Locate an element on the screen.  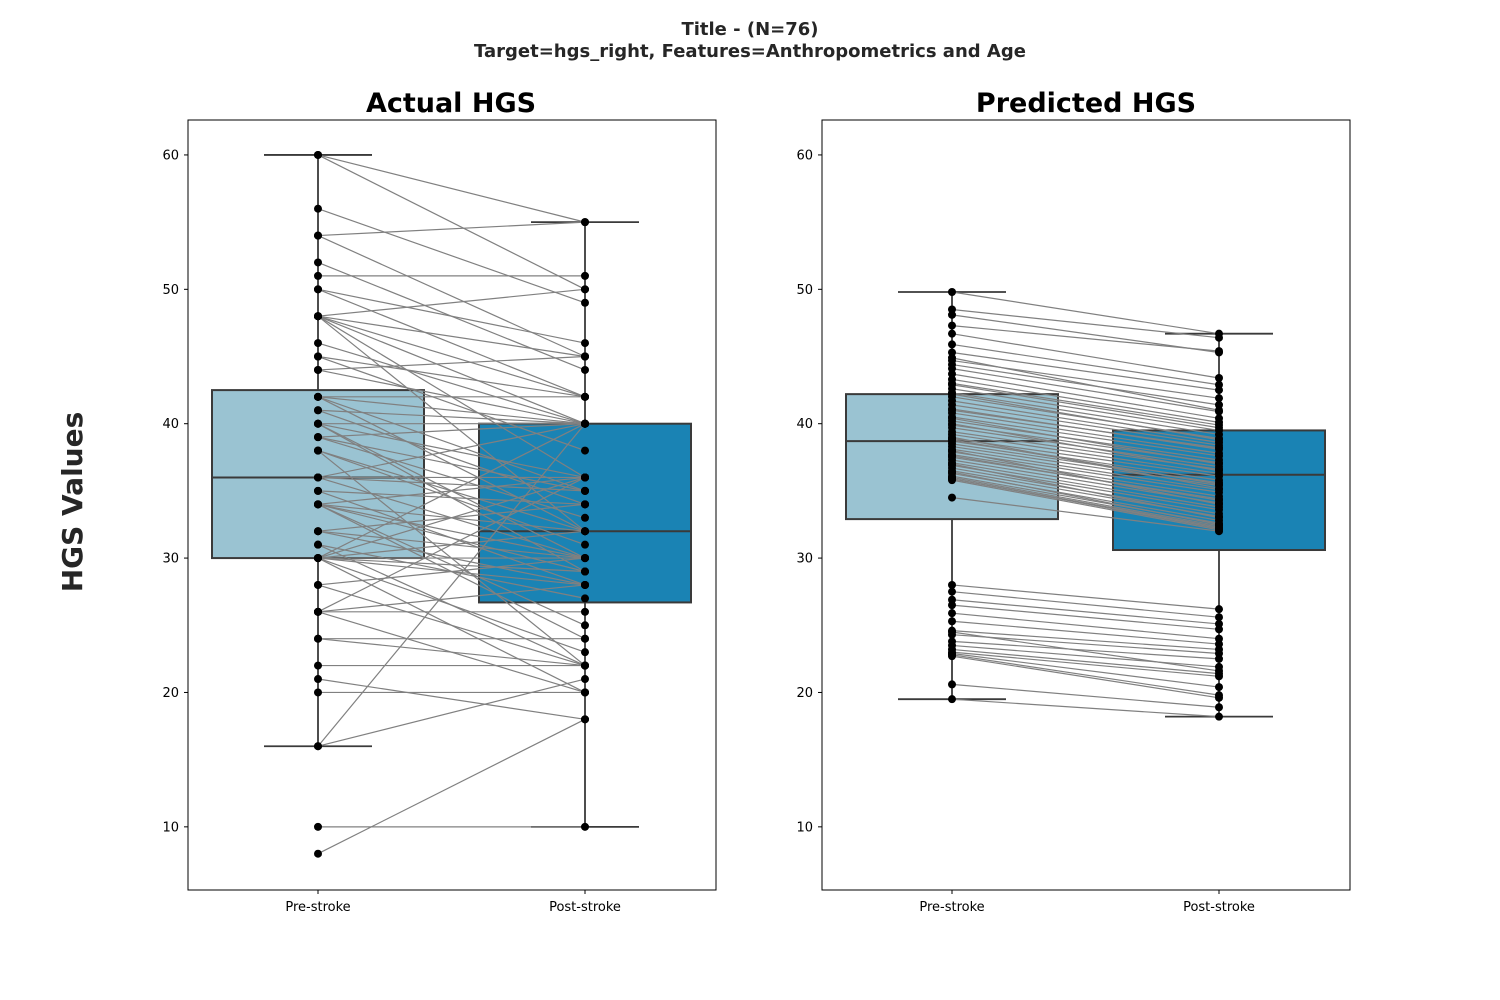
data-points is located at coordinates (451, 504).